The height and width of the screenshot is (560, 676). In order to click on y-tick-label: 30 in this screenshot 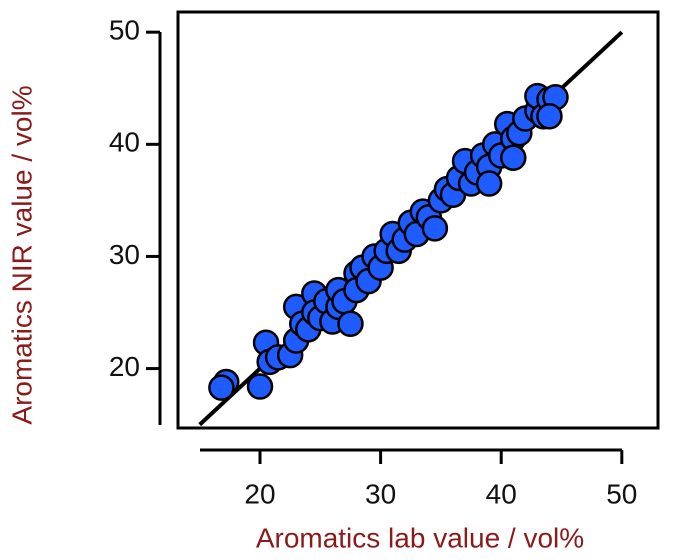, I will do `click(124, 254)`.